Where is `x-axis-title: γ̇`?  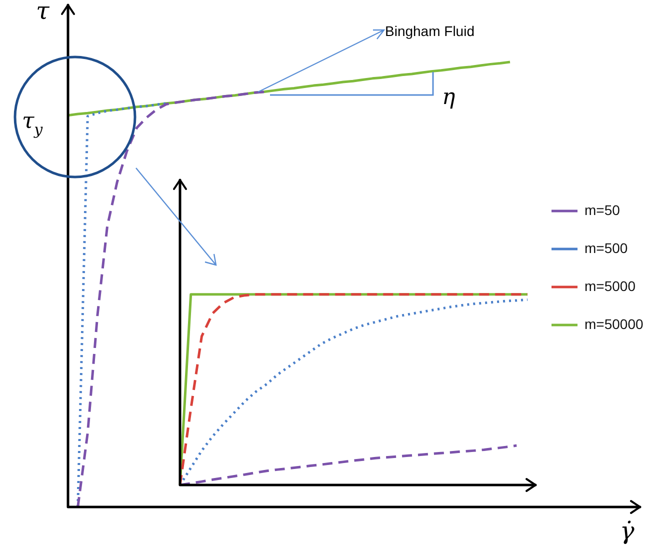 x-axis-title: γ̇ is located at coordinates (627, 531).